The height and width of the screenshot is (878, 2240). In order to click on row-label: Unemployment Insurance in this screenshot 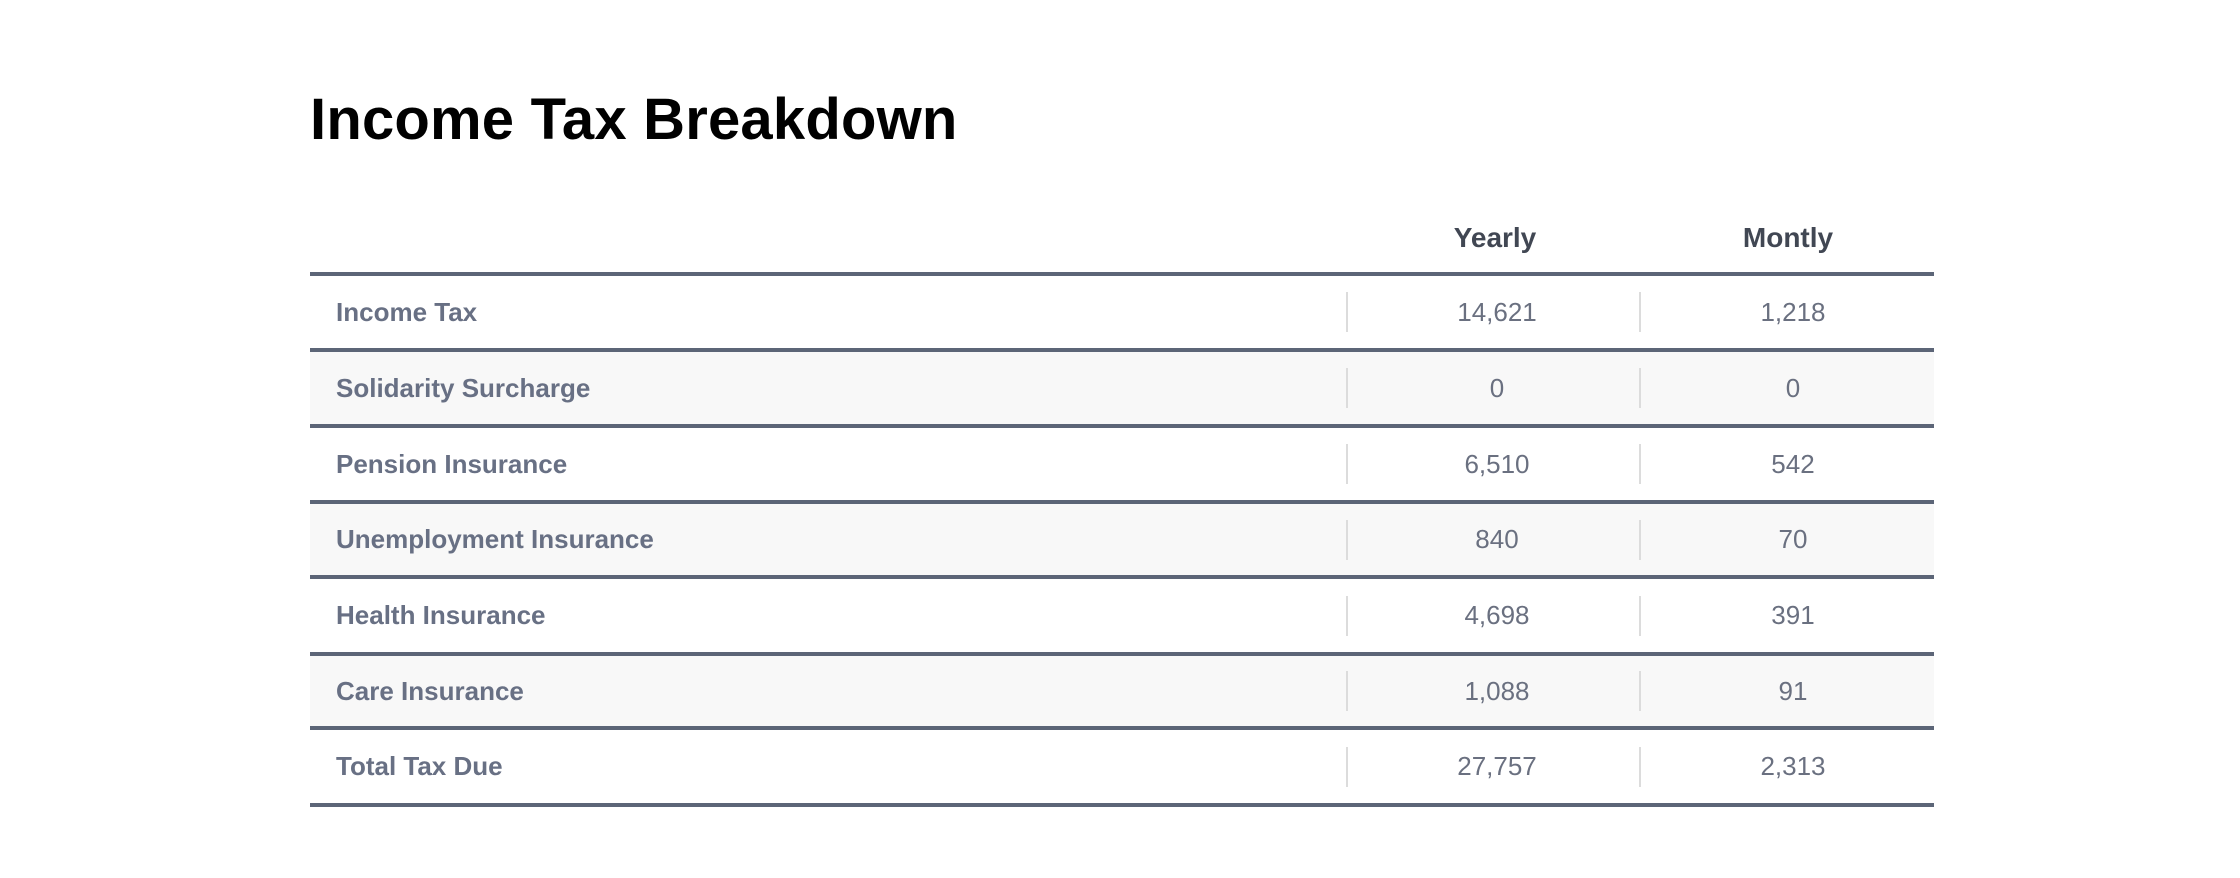, I will do `click(495, 539)`.